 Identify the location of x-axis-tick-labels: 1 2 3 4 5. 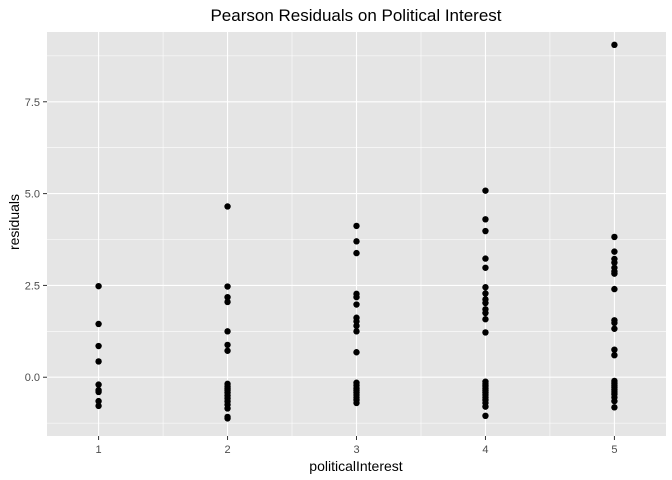
(357, 450).